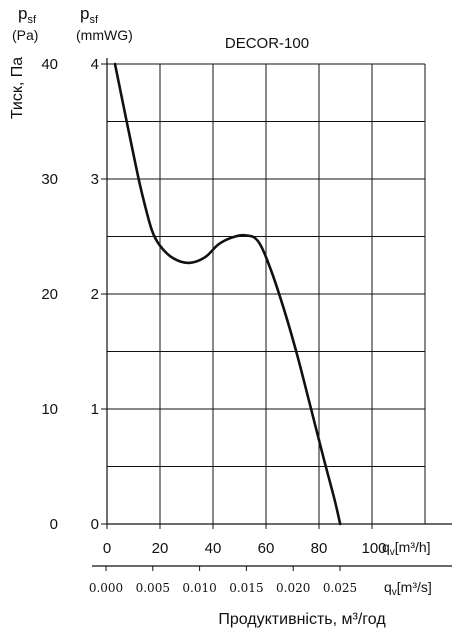 The height and width of the screenshot is (640, 460). Describe the element at coordinates (266, 548) in the screenshot. I see `x-top-tick-label: 60` at that location.